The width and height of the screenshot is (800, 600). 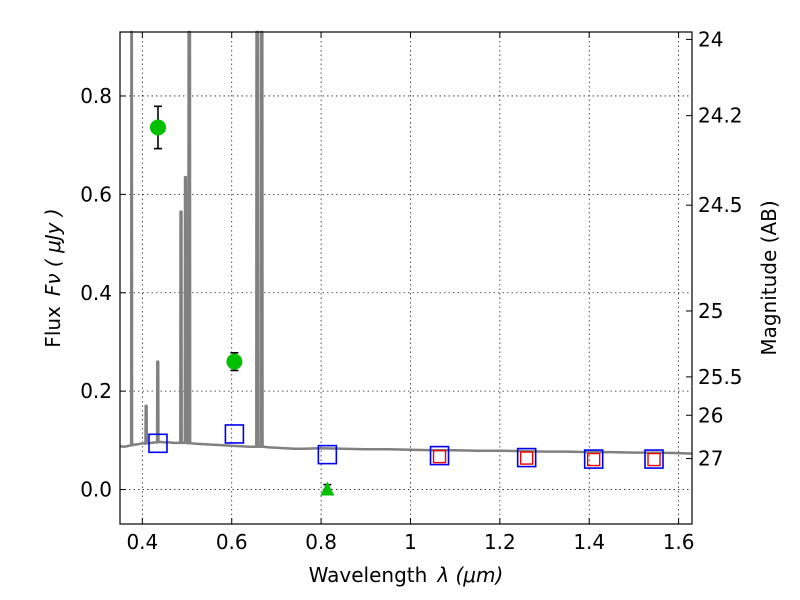 I want to click on y2-axis-title: Magnitude (AB), so click(x=769, y=277).